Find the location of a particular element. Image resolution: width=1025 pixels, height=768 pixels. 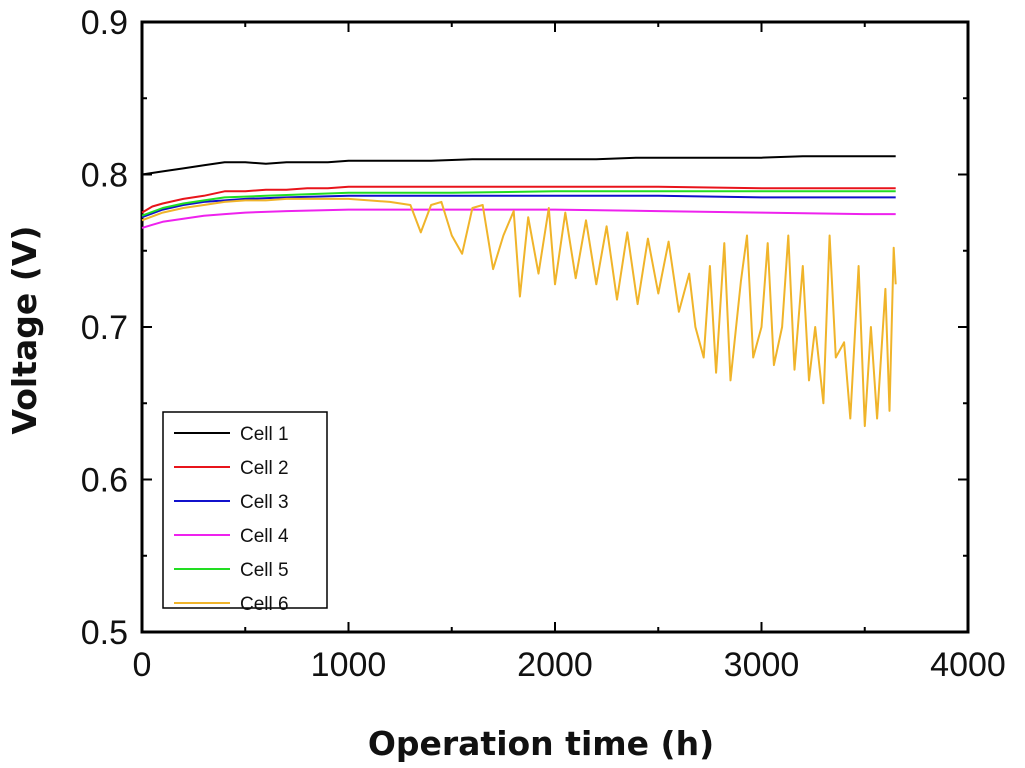

x-axis-title: Operation time (h) is located at coordinates (541, 743).